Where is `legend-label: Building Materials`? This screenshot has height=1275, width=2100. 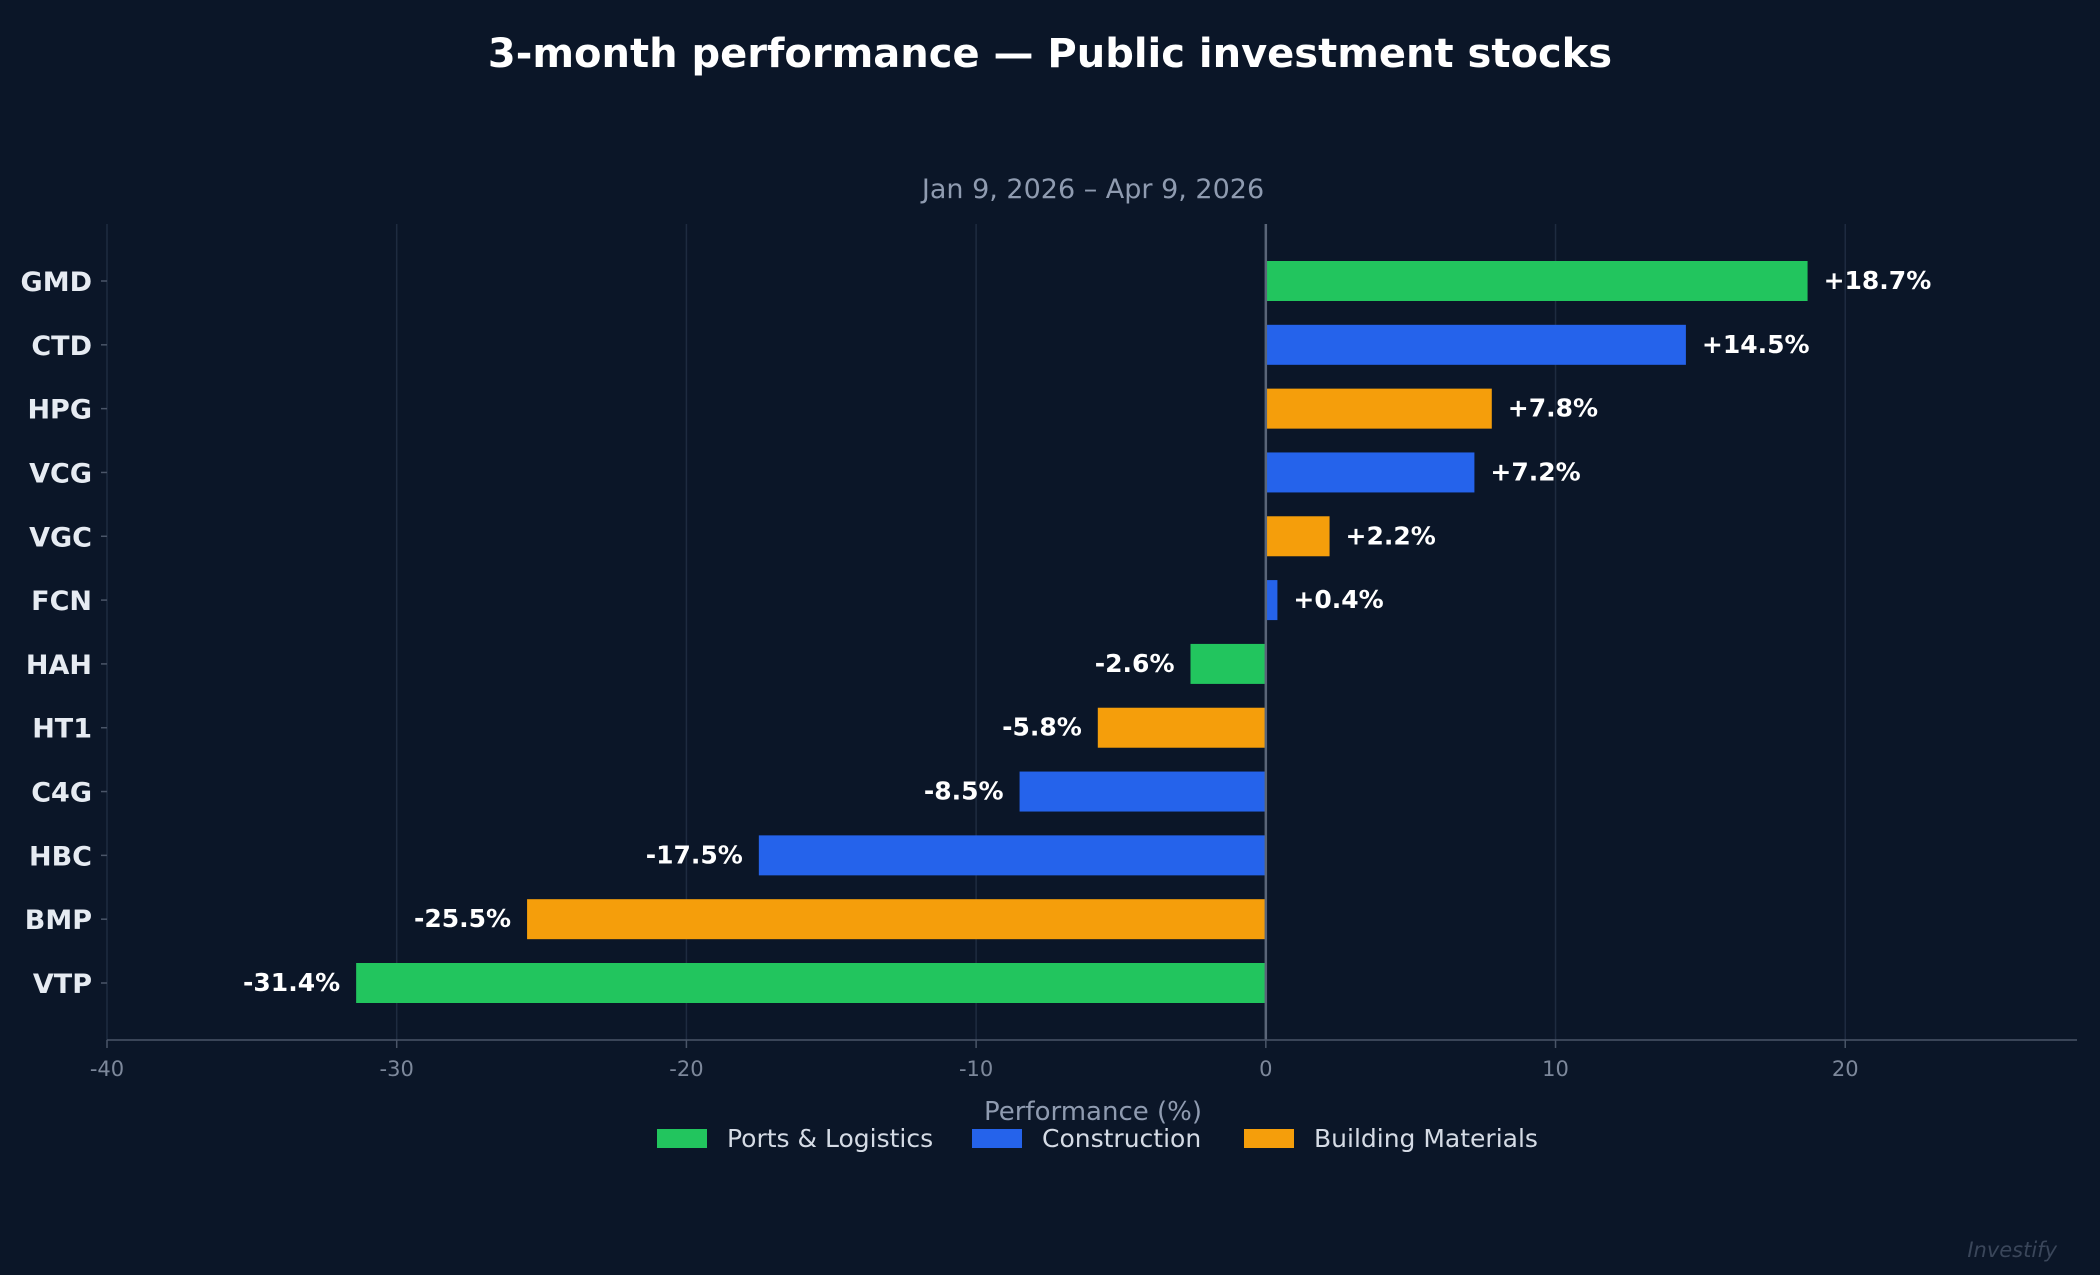 legend-label: Building Materials is located at coordinates (1426, 1138).